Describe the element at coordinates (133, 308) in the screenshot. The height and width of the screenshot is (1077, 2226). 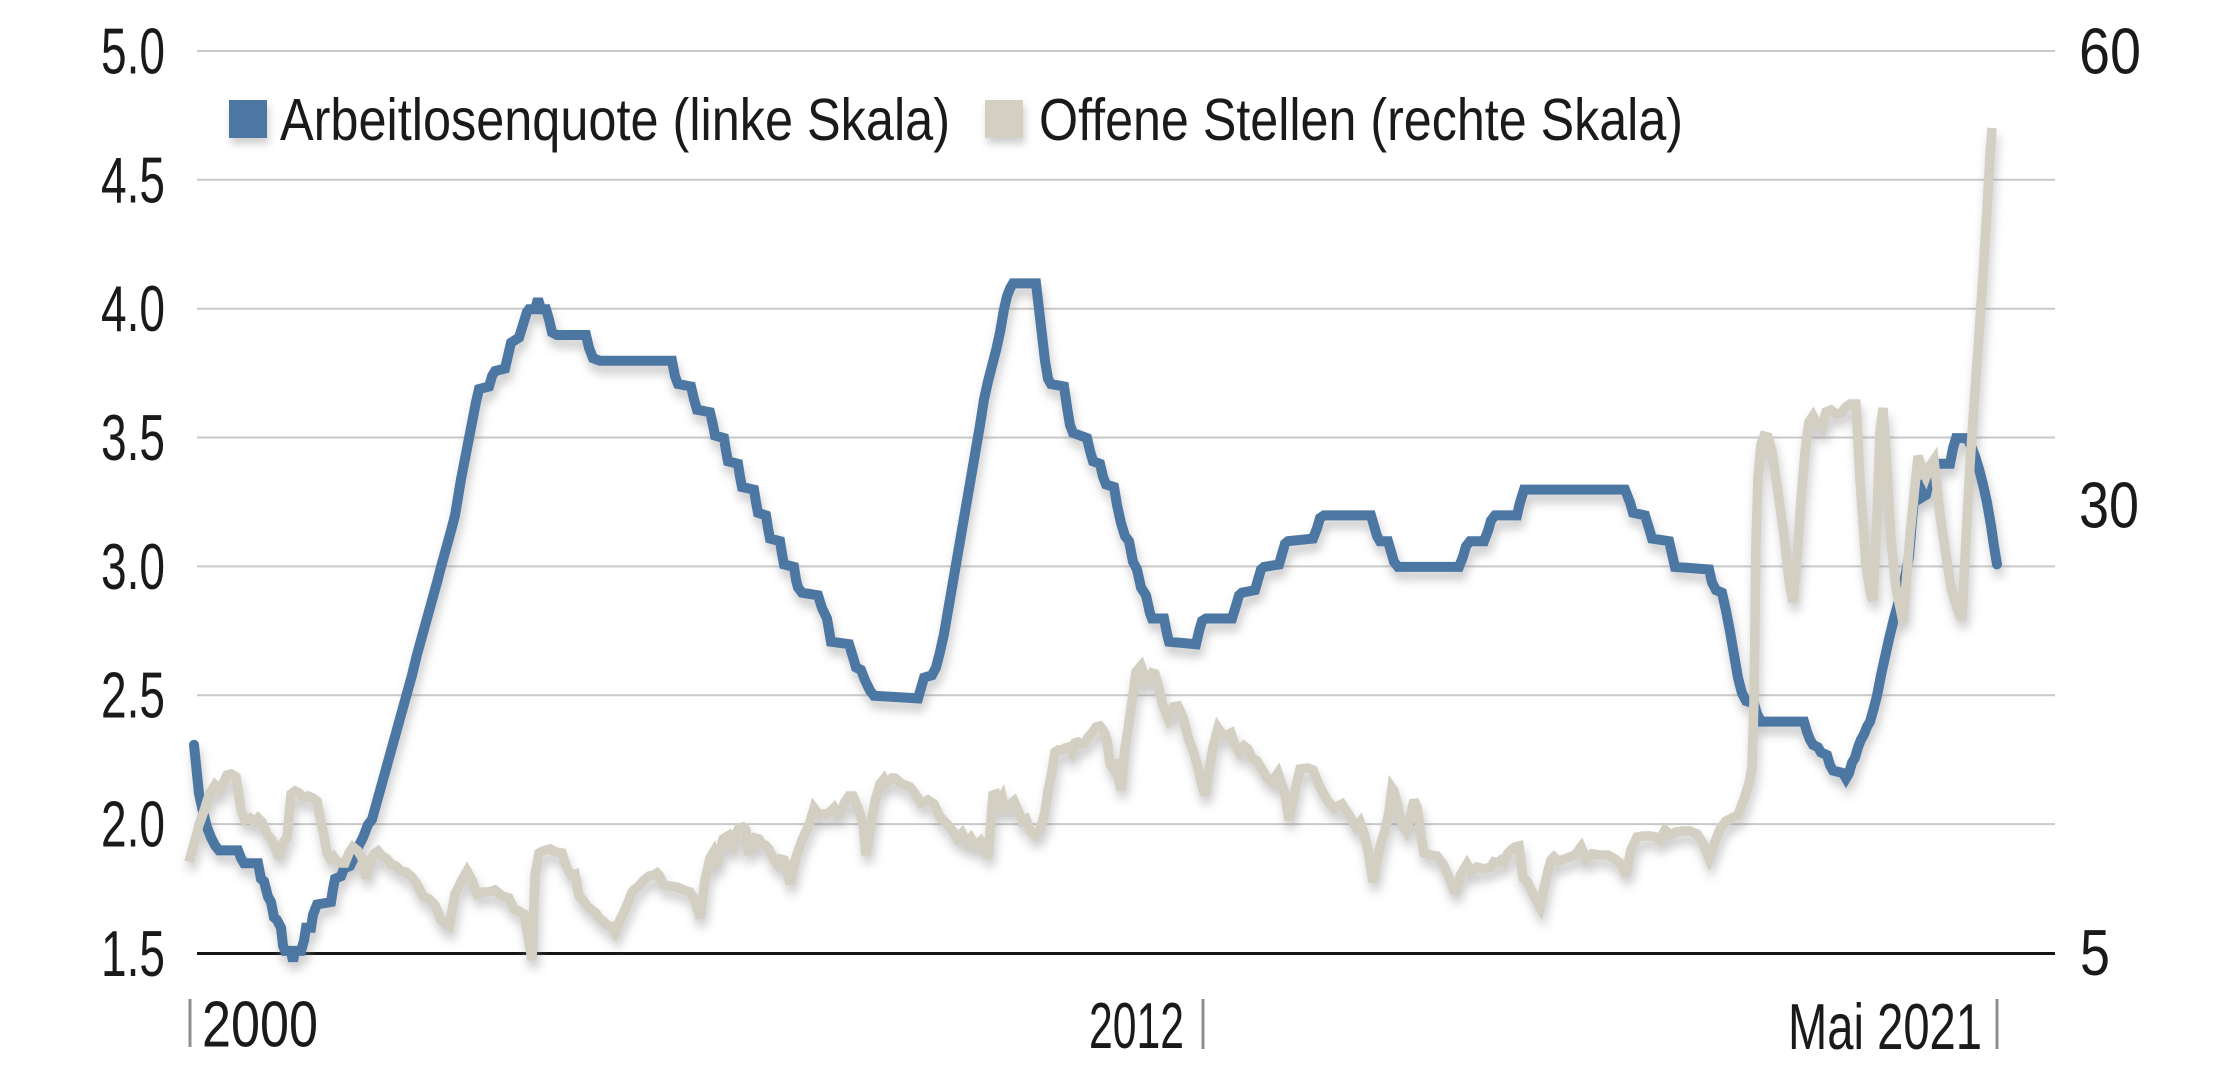
I see `svg-text: 4.0` at that location.